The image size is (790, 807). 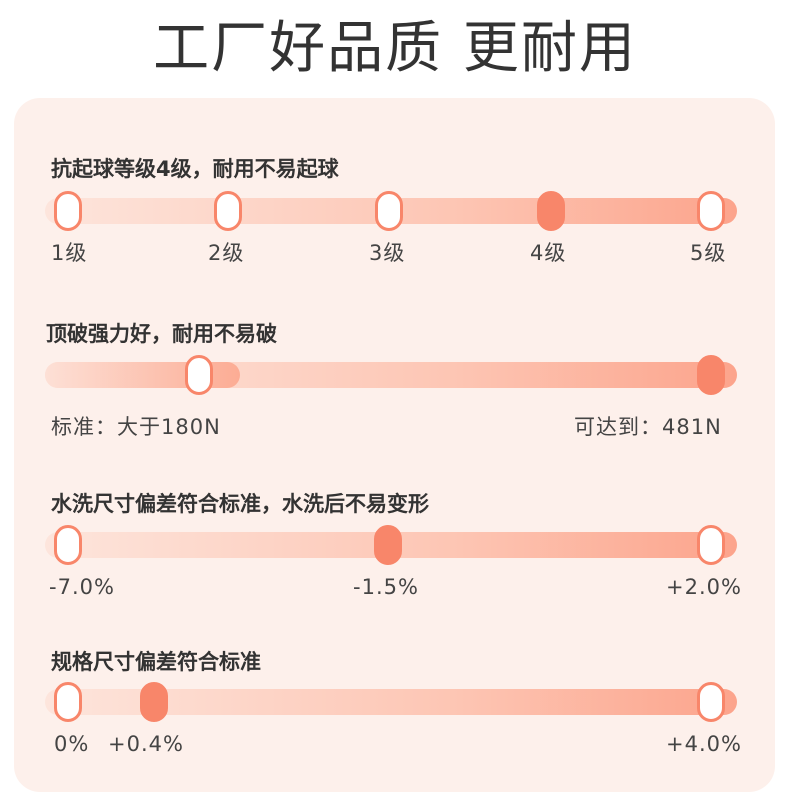 I want to click on size-label-min: 0%, so click(x=71, y=744).